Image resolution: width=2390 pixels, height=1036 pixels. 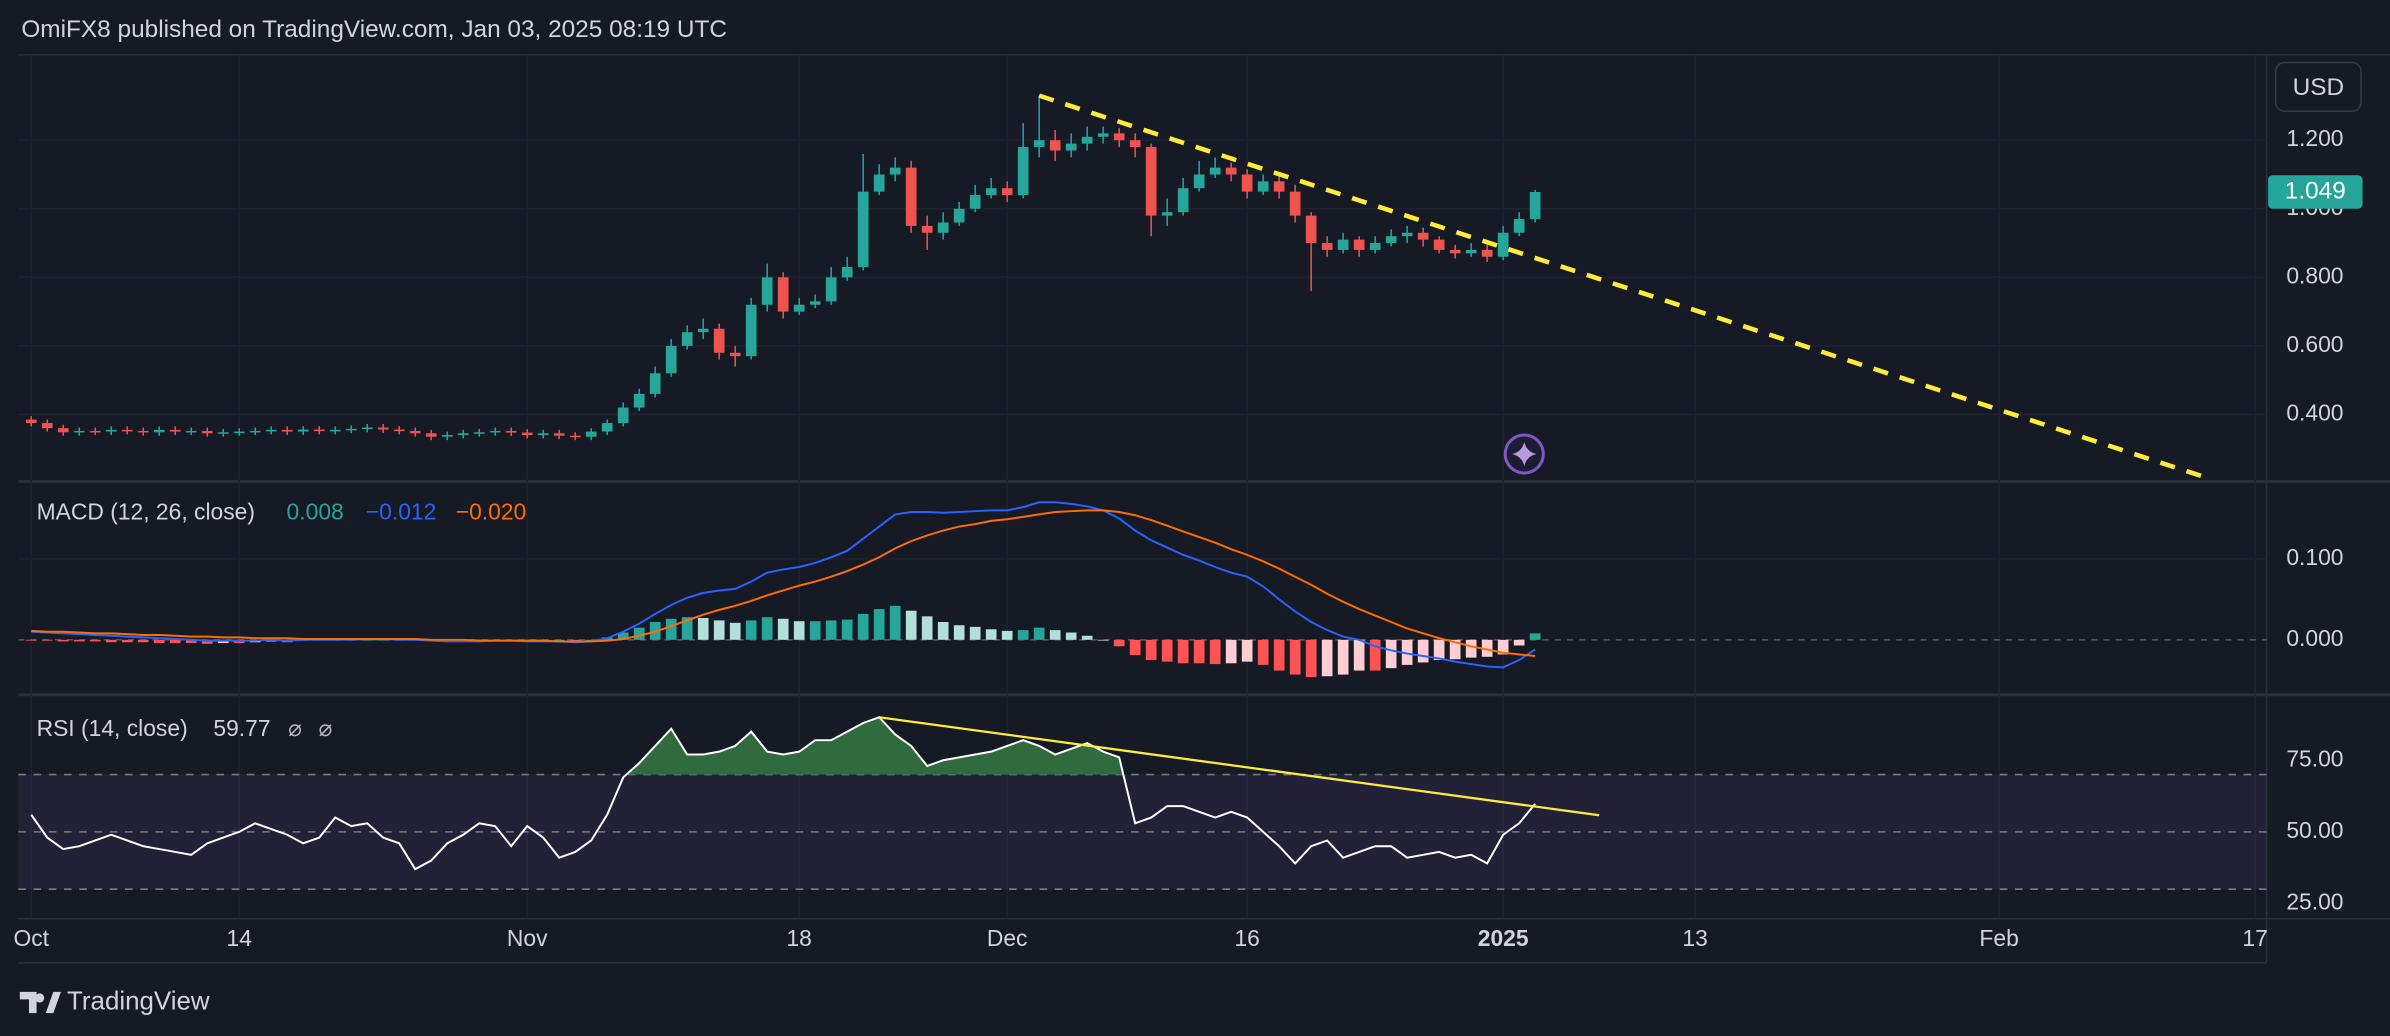 What do you see at coordinates (2314, 638) in the screenshot?
I see `y-tick-label: 0.000` at bounding box center [2314, 638].